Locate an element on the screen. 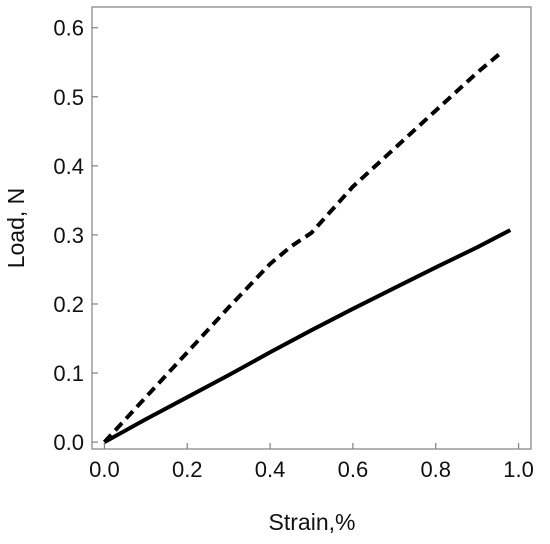 Image resolution: width=550 pixels, height=544 pixels. y-tick-label: 0.0 is located at coordinates (68, 442).